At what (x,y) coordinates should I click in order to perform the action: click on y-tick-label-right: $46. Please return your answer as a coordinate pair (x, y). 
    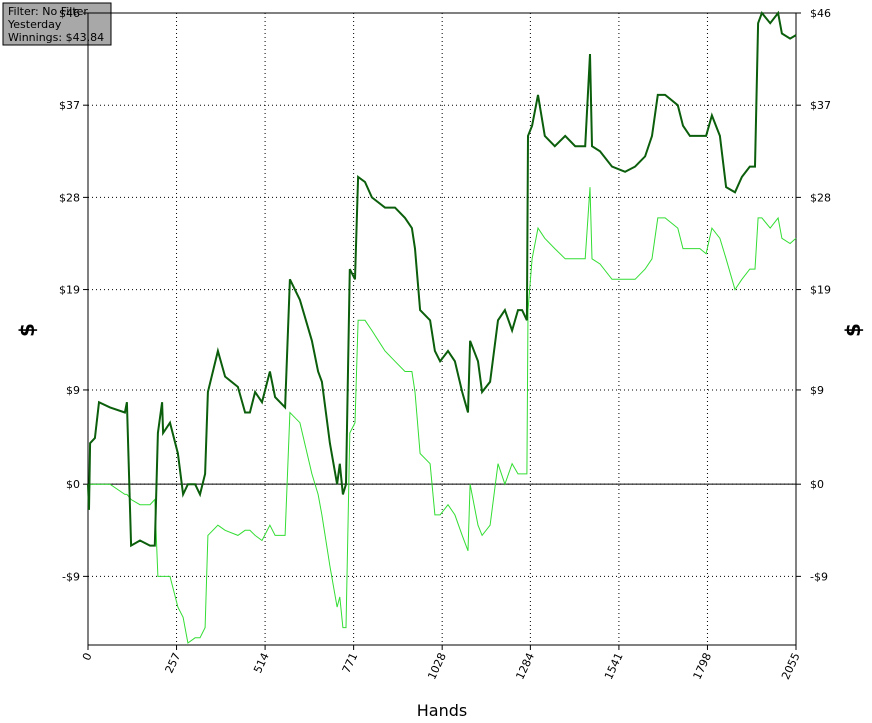
    Looking at the image, I should click on (820, 13).